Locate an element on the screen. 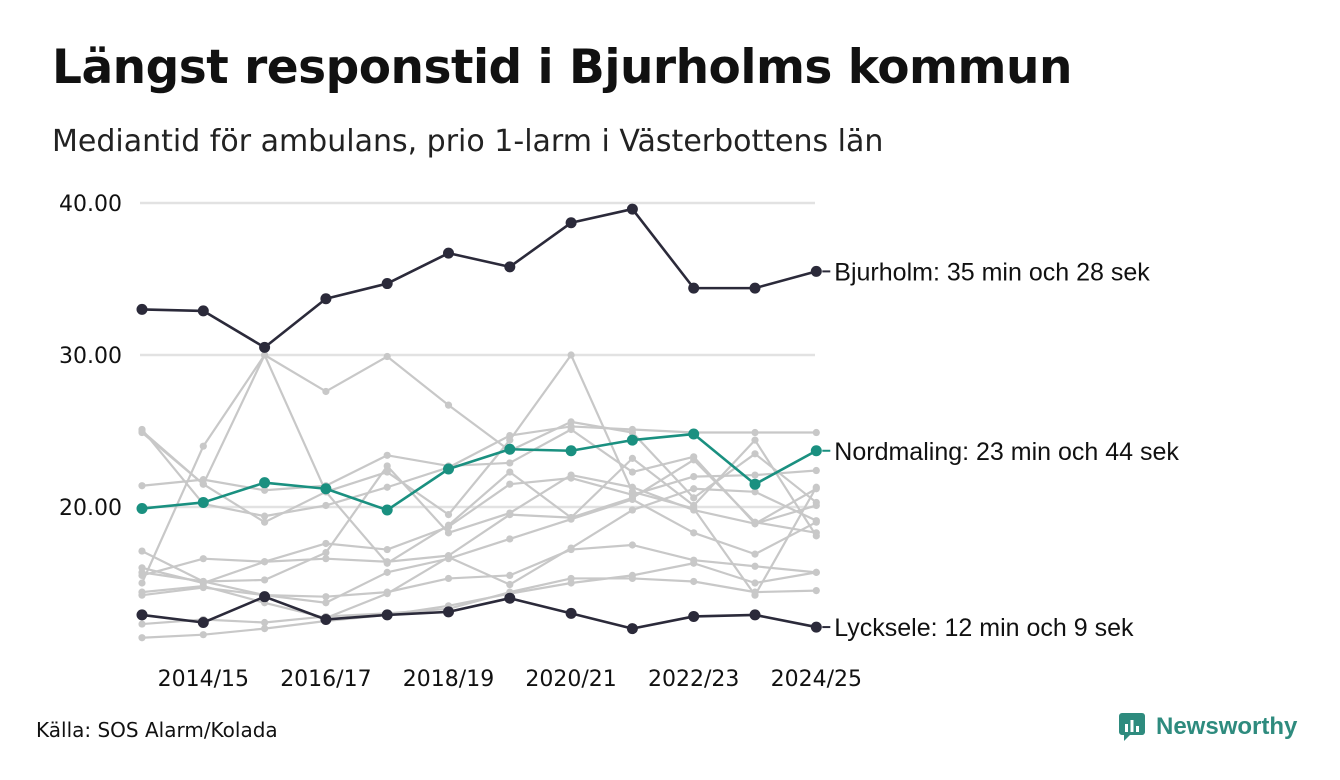 Image resolution: width=1340 pixels, height=780 pixels. x-tick-label: 2024/25 is located at coordinates (816, 679).